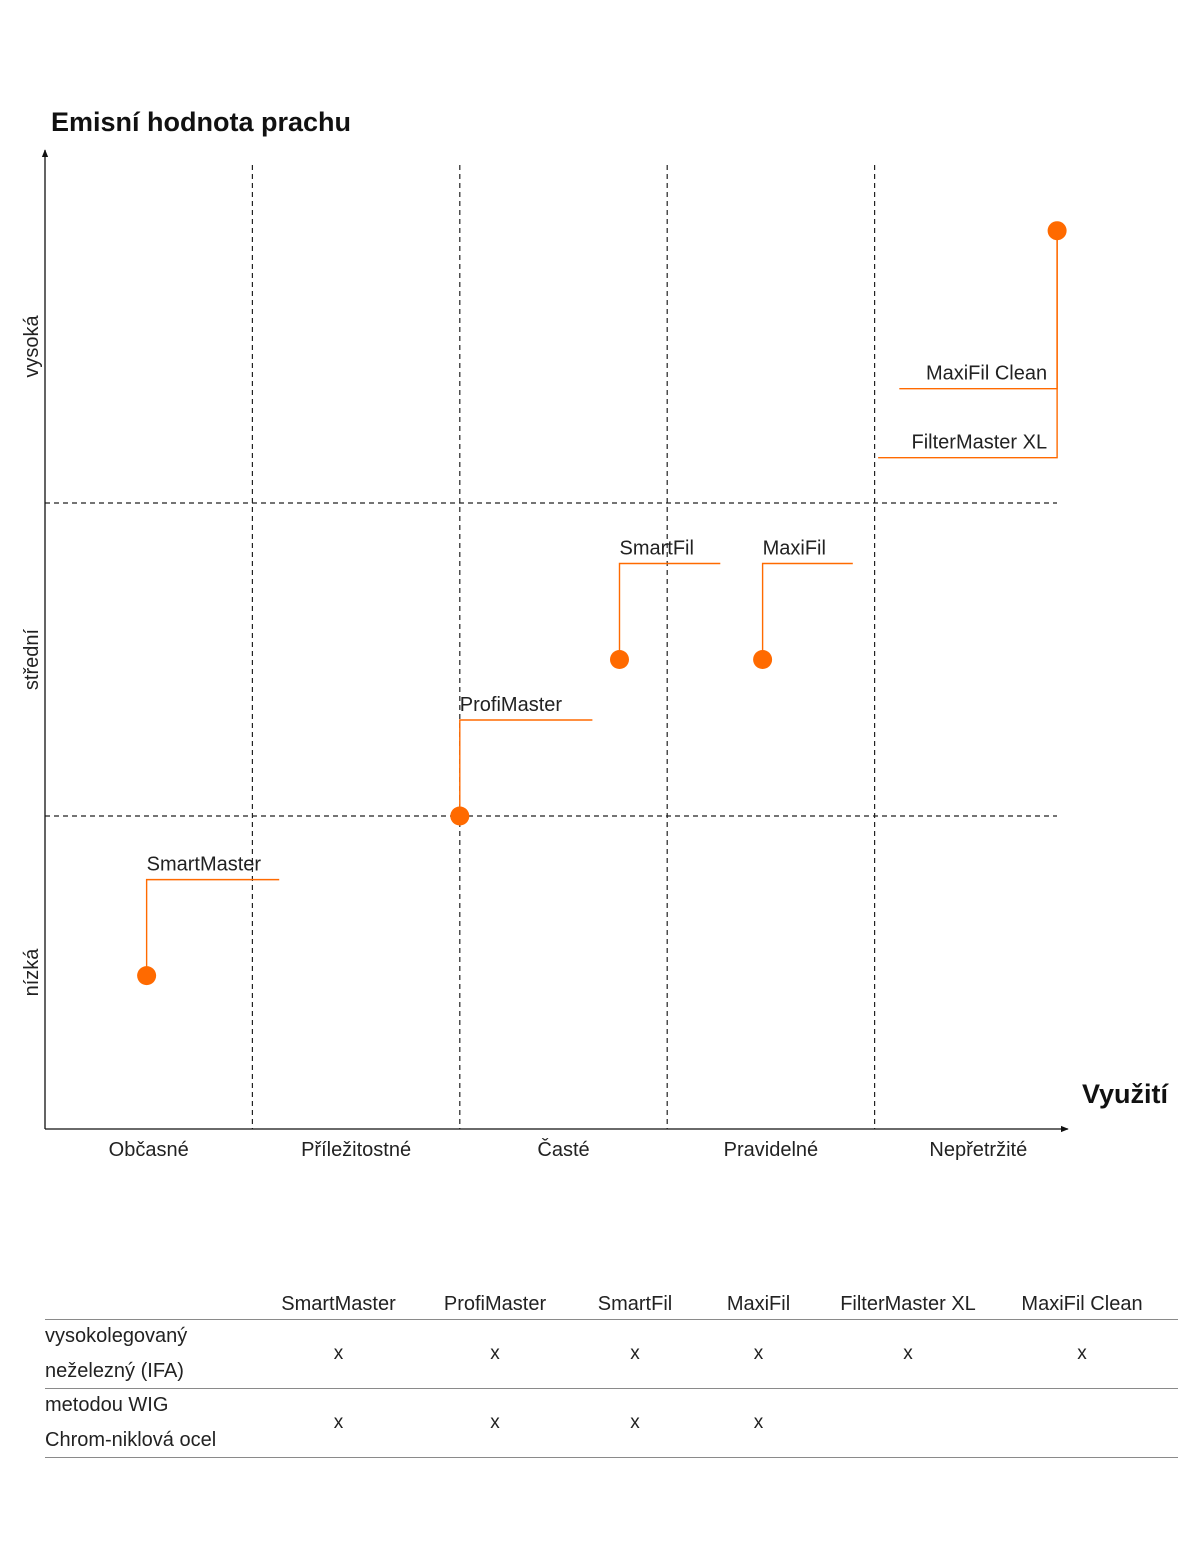  I want to click on matrix-row-label: metodou WIG Chrom-niklová ocel, so click(157, 1423).